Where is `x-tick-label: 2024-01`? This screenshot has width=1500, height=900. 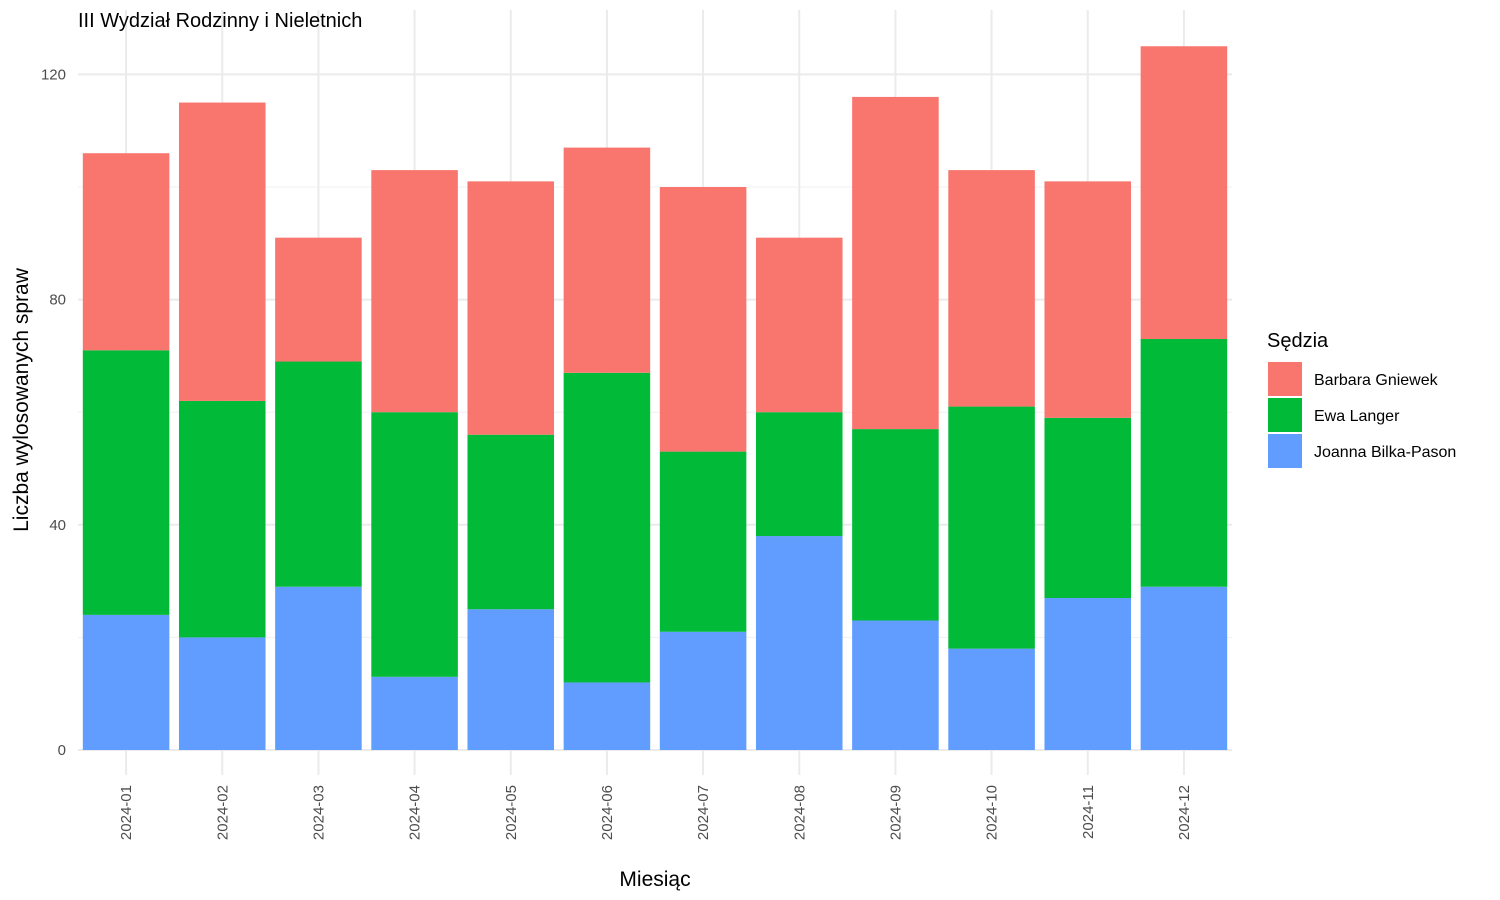 x-tick-label: 2024-01 is located at coordinates (126, 812).